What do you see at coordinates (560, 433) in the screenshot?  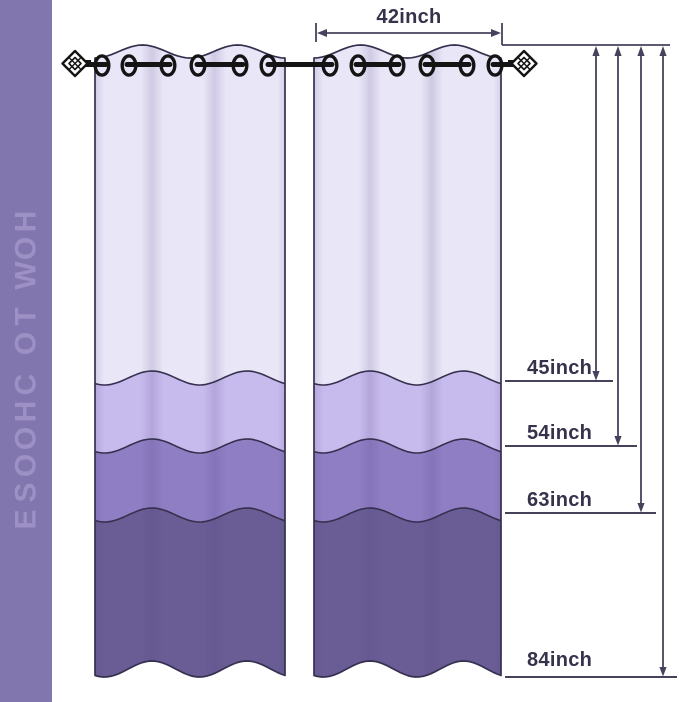 I see `length-measurement-label-54: 54inch` at bounding box center [560, 433].